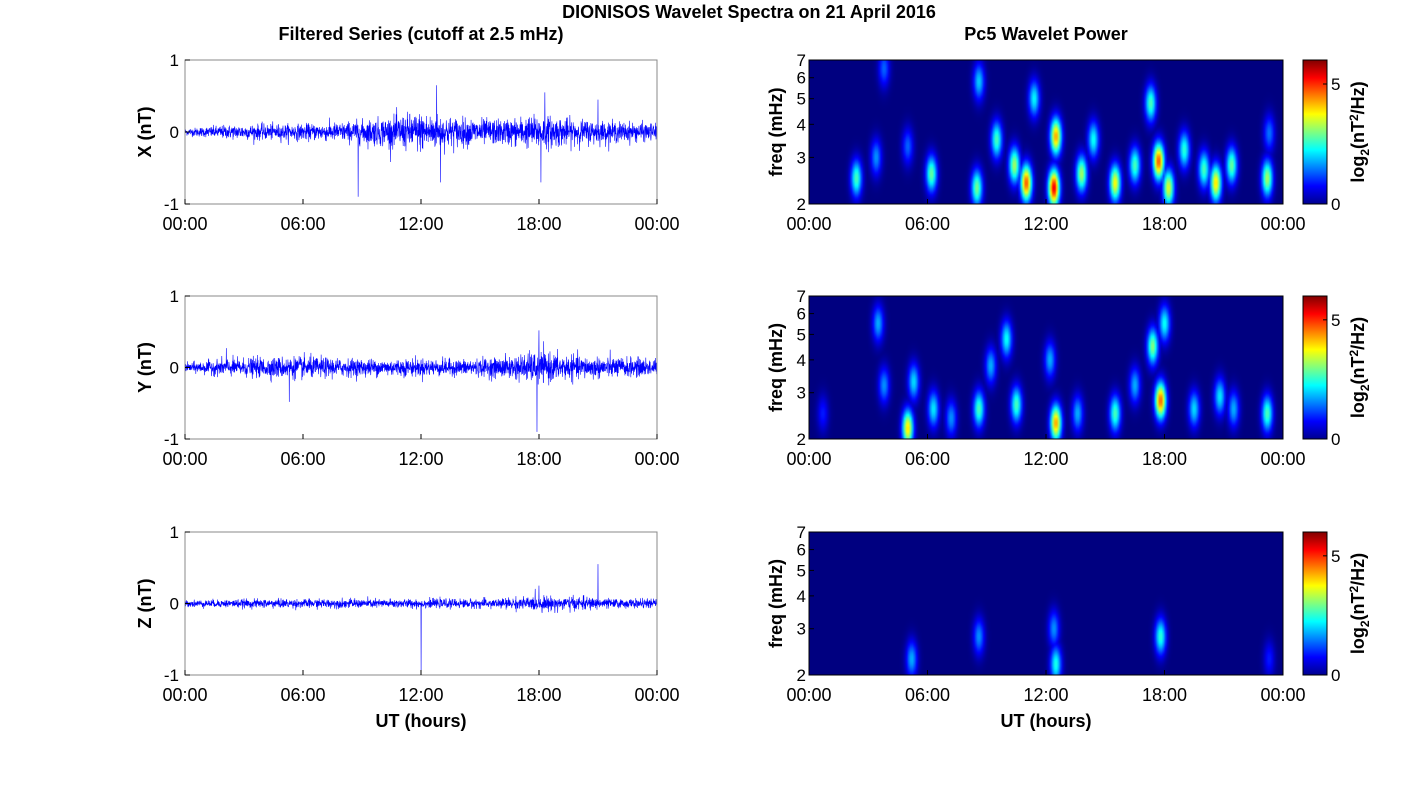 This screenshot has height=788, width=1418. Describe the element at coordinates (420, 34) in the screenshot. I see `left-column-title: Filtered Series (cutoff at 2.5 mHz)` at that location.